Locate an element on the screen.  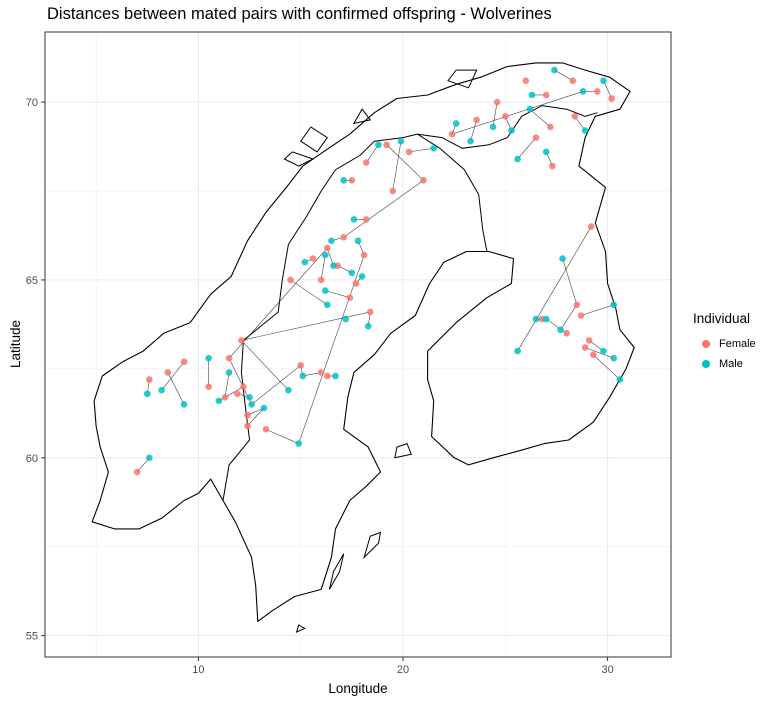
legend-title: Individual is located at coordinates (722, 318).